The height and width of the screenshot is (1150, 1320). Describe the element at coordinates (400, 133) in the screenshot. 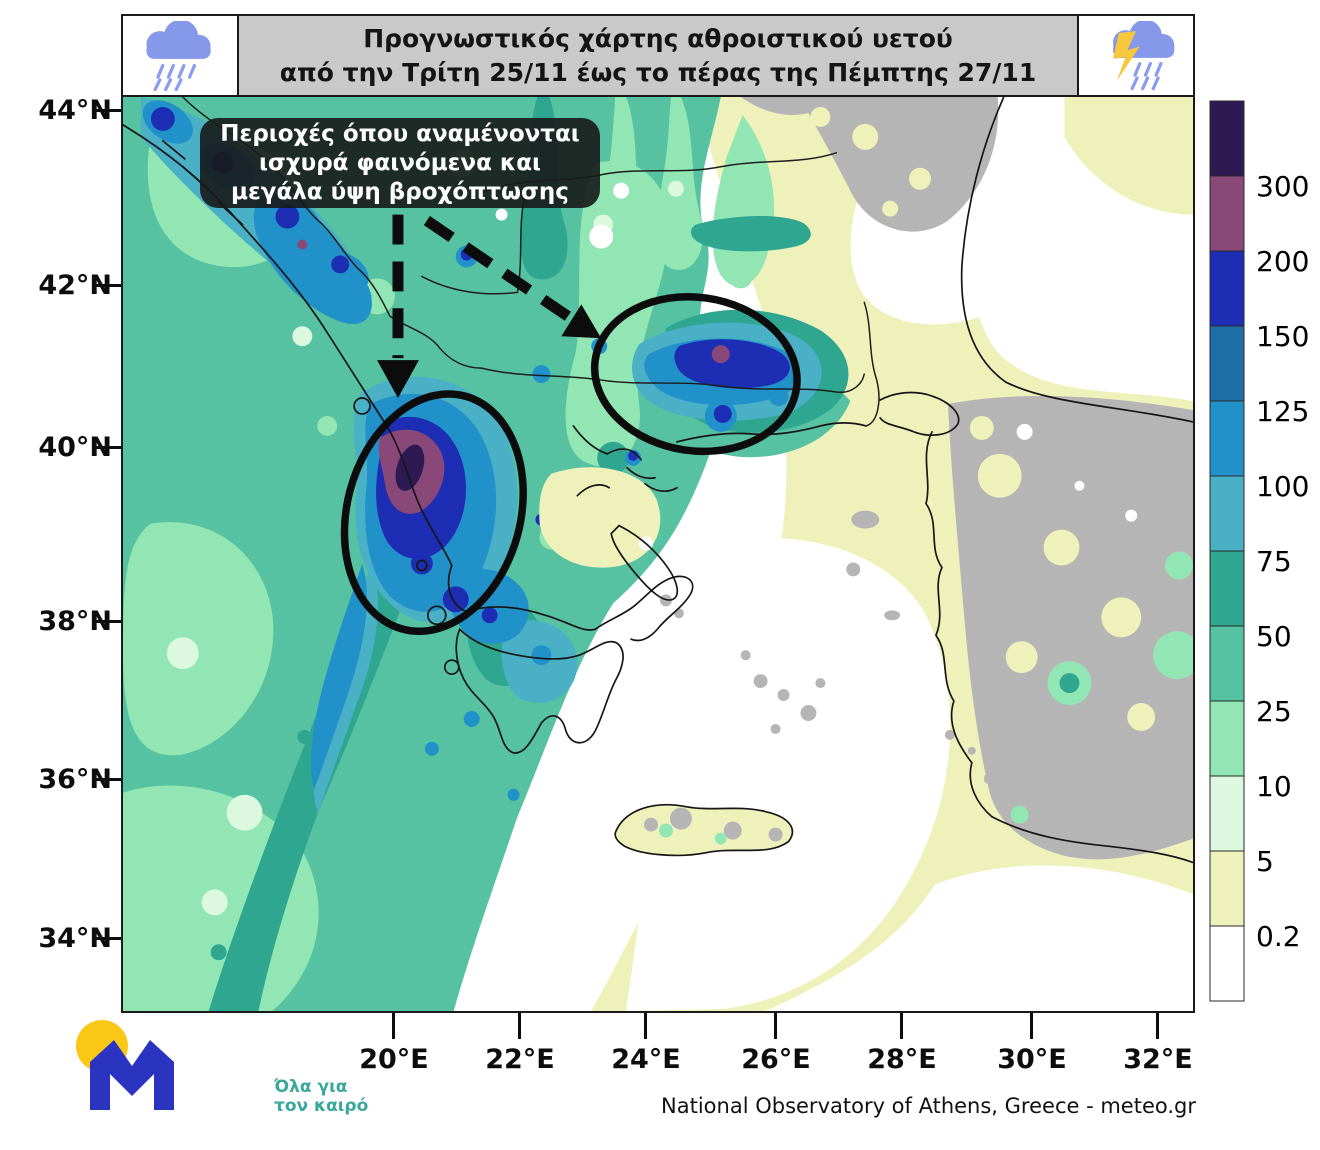

I see `annotation-line-1: Περιοχές όπου αναμένονται` at that location.